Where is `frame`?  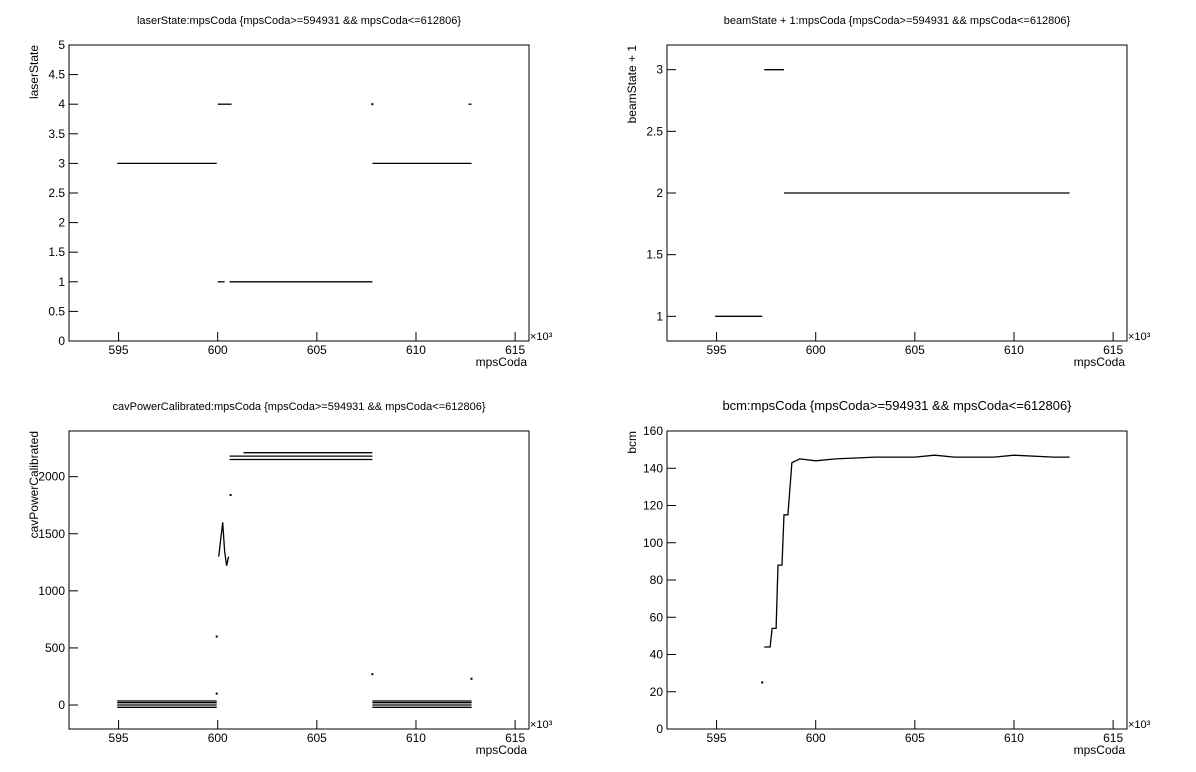
frame is located at coordinates (299, 193).